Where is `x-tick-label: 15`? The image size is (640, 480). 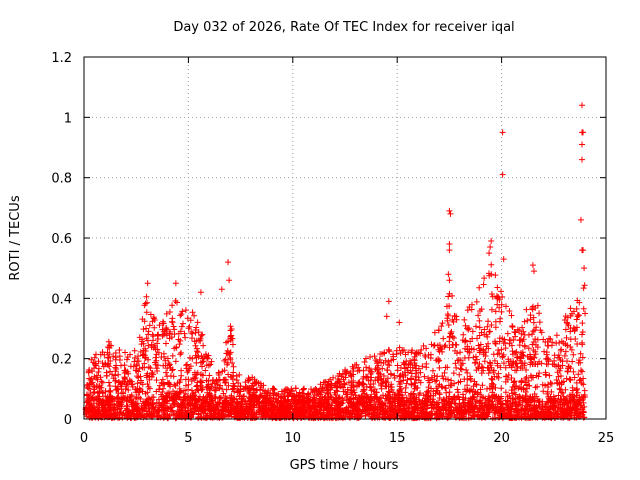
x-tick-label: 15 is located at coordinates (397, 438).